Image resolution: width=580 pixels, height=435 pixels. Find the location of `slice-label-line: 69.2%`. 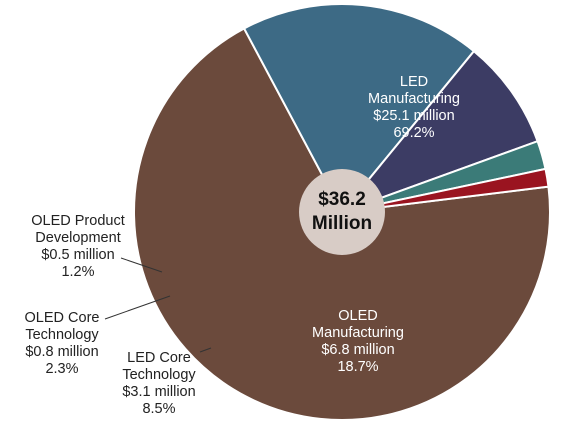

slice-label-line: 69.2% is located at coordinates (413, 133).